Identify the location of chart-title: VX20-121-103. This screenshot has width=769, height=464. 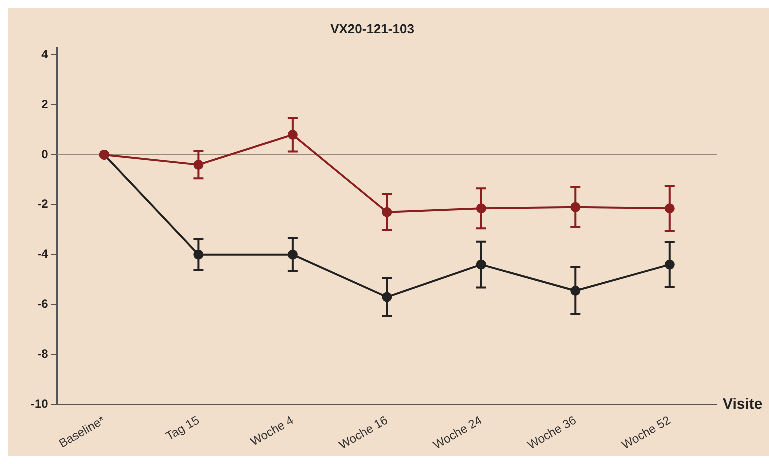
(372, 28).